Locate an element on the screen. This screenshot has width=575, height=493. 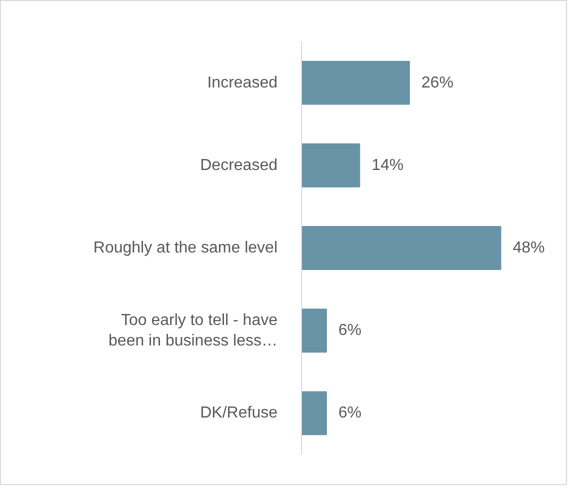
data-label: 14% is located at coordinates (388, 165).